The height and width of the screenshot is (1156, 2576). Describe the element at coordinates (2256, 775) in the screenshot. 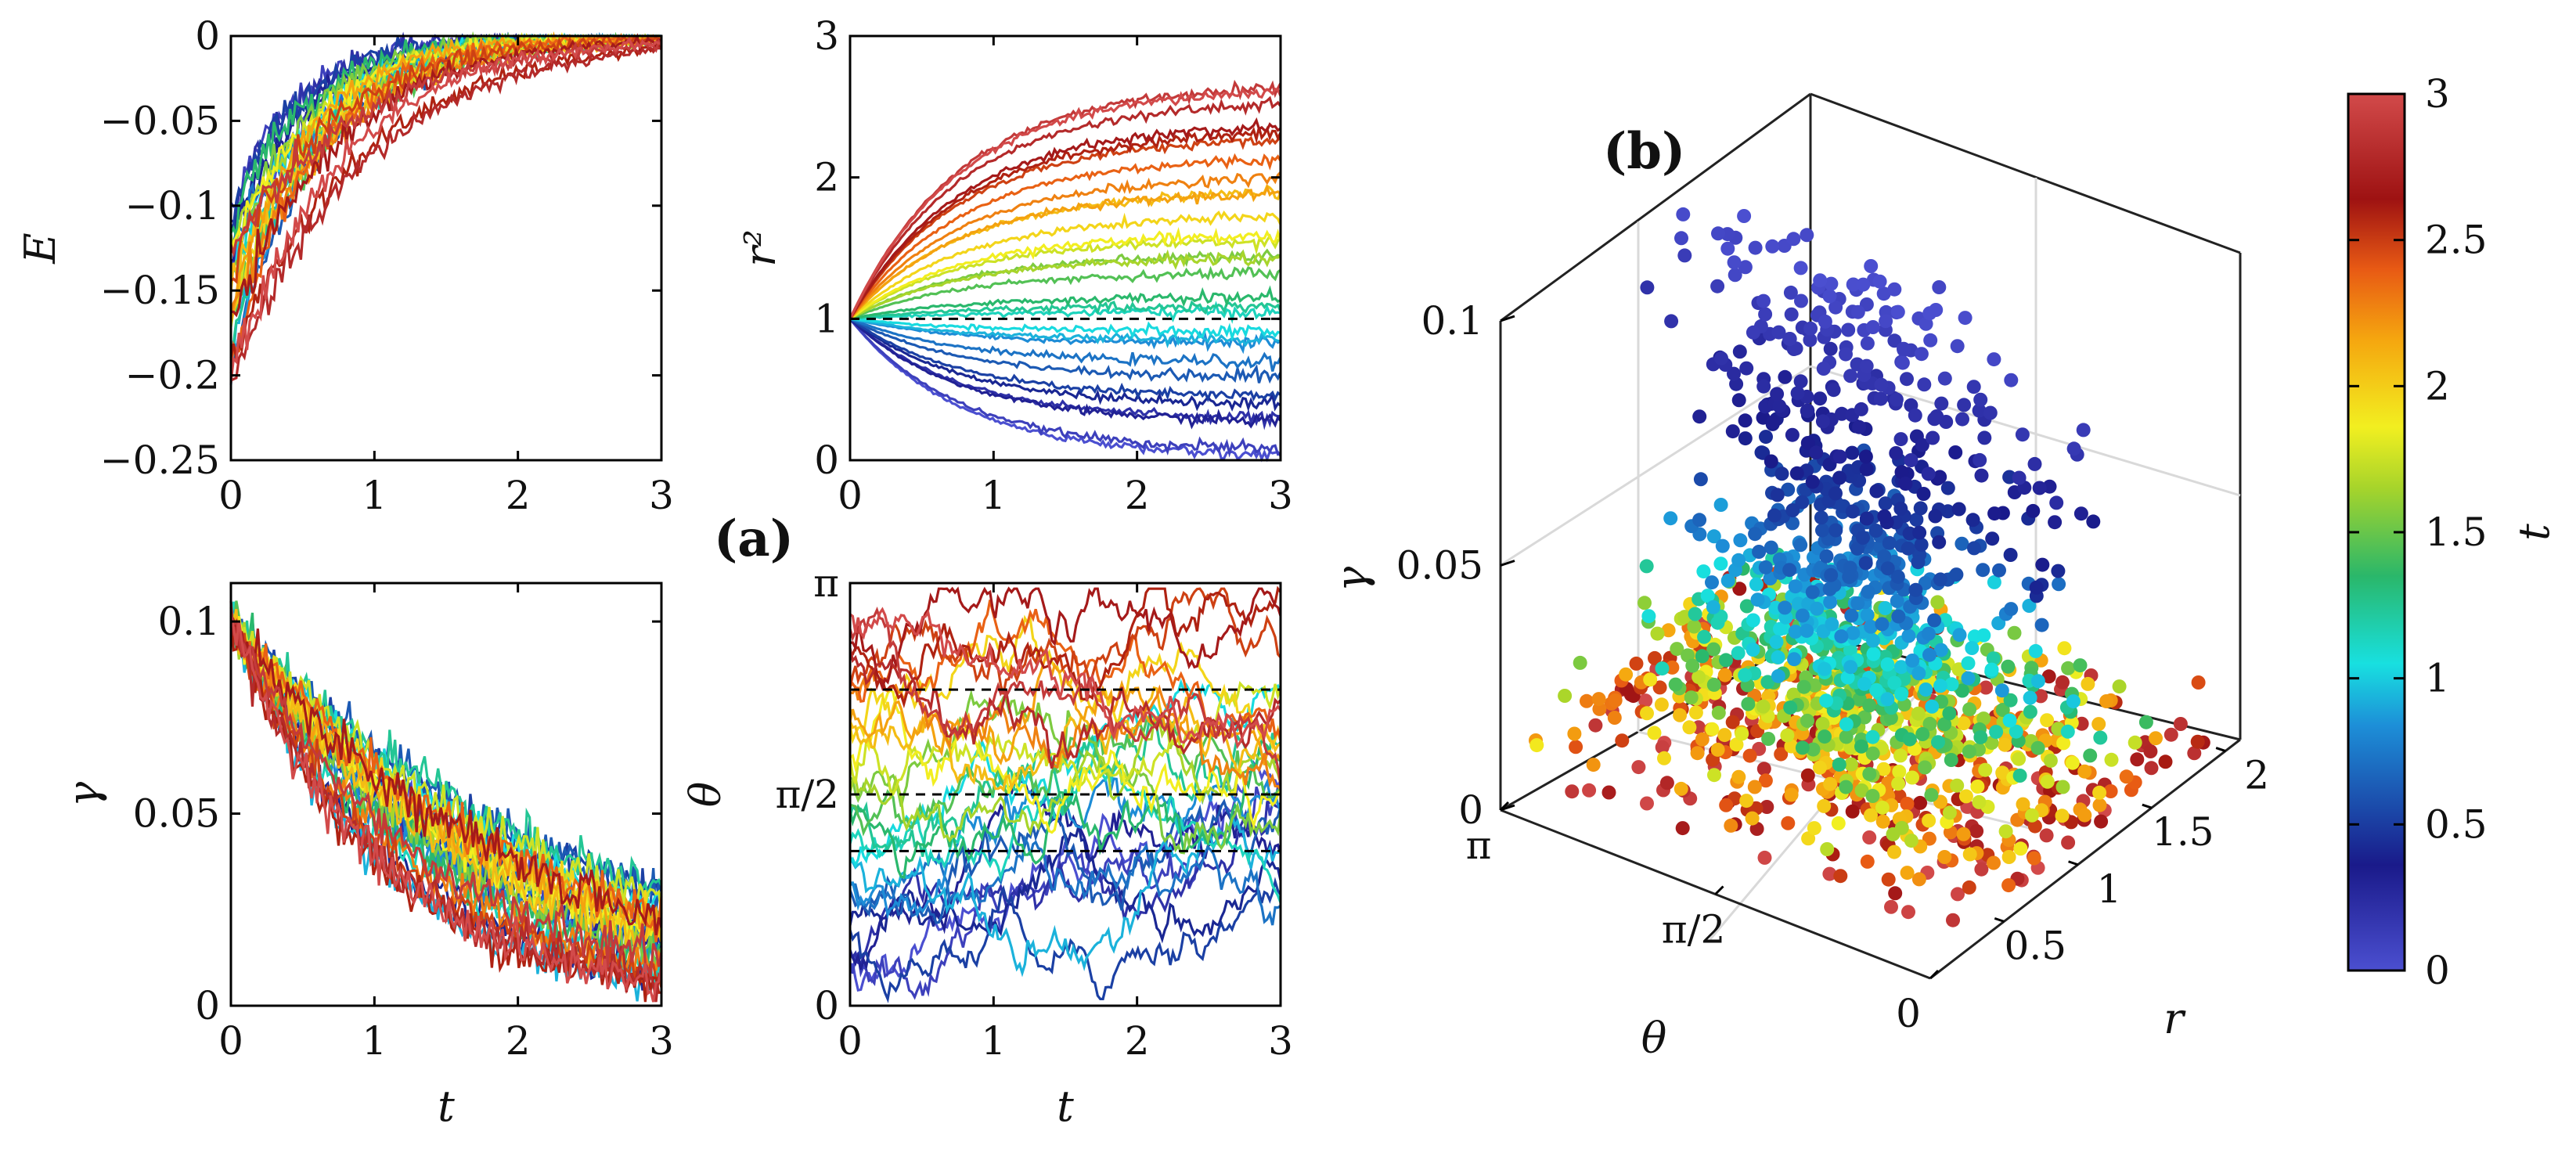

I see `3d-r-tick-label: 2` at that location.